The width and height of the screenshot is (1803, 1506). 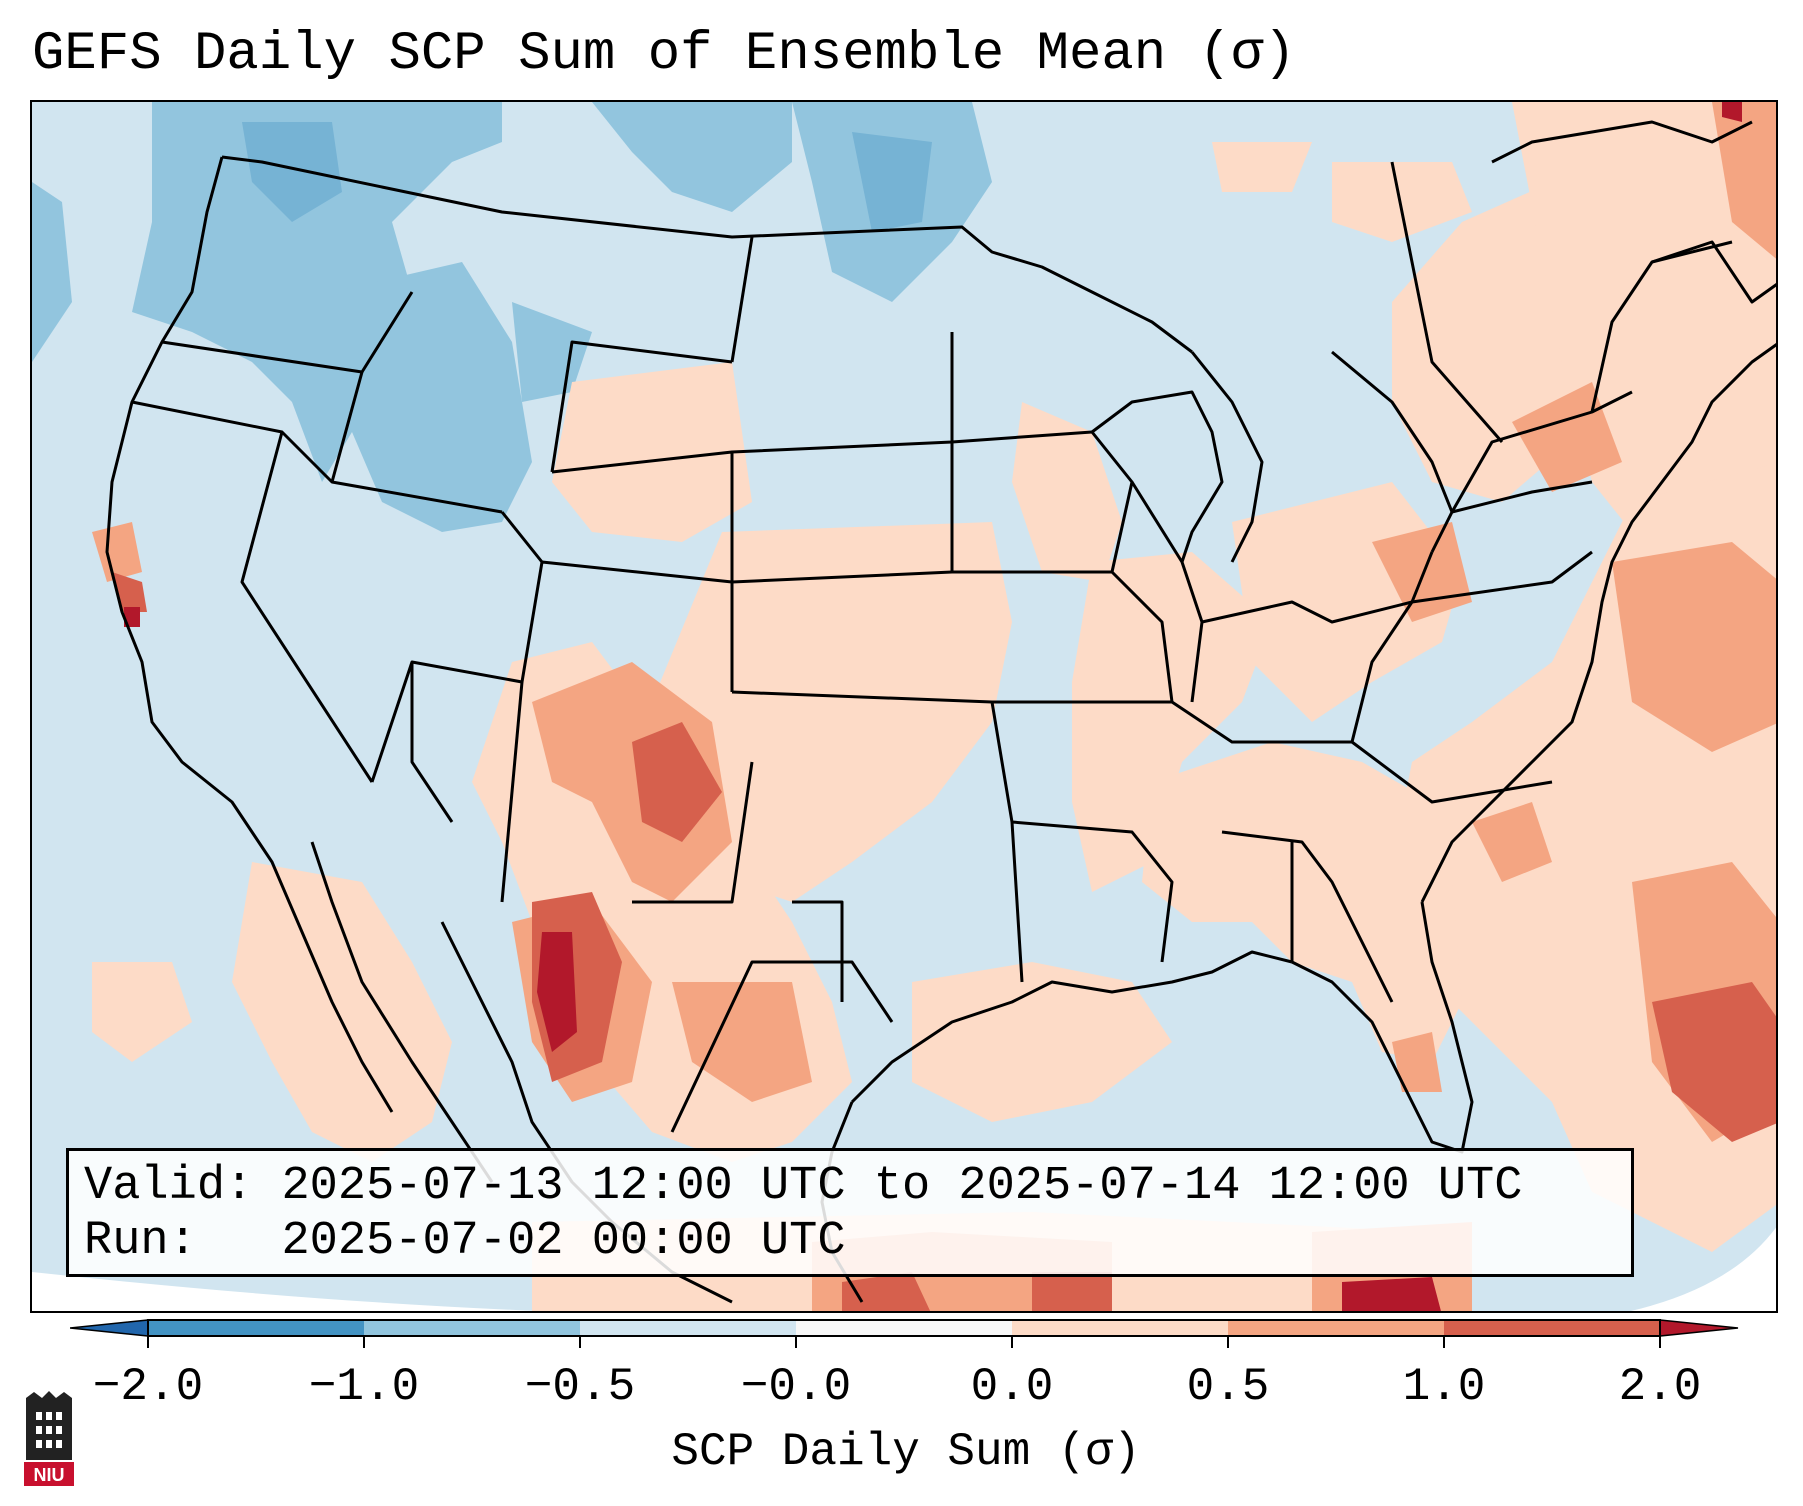 What do you see at coordinates (148, 1387) in the screenshot?
I see `colorbar-tick-label: −2.0` at bounding box center [148, 1387].